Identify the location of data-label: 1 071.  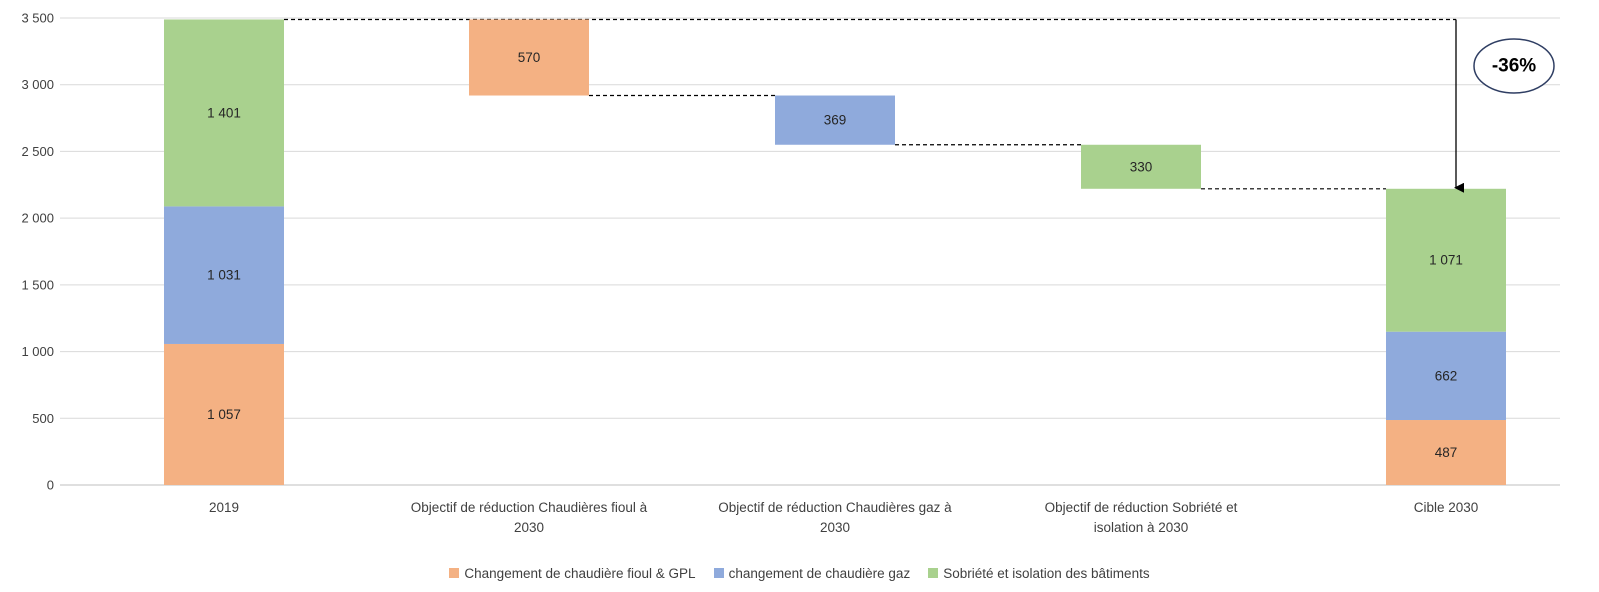
(1446, 260).